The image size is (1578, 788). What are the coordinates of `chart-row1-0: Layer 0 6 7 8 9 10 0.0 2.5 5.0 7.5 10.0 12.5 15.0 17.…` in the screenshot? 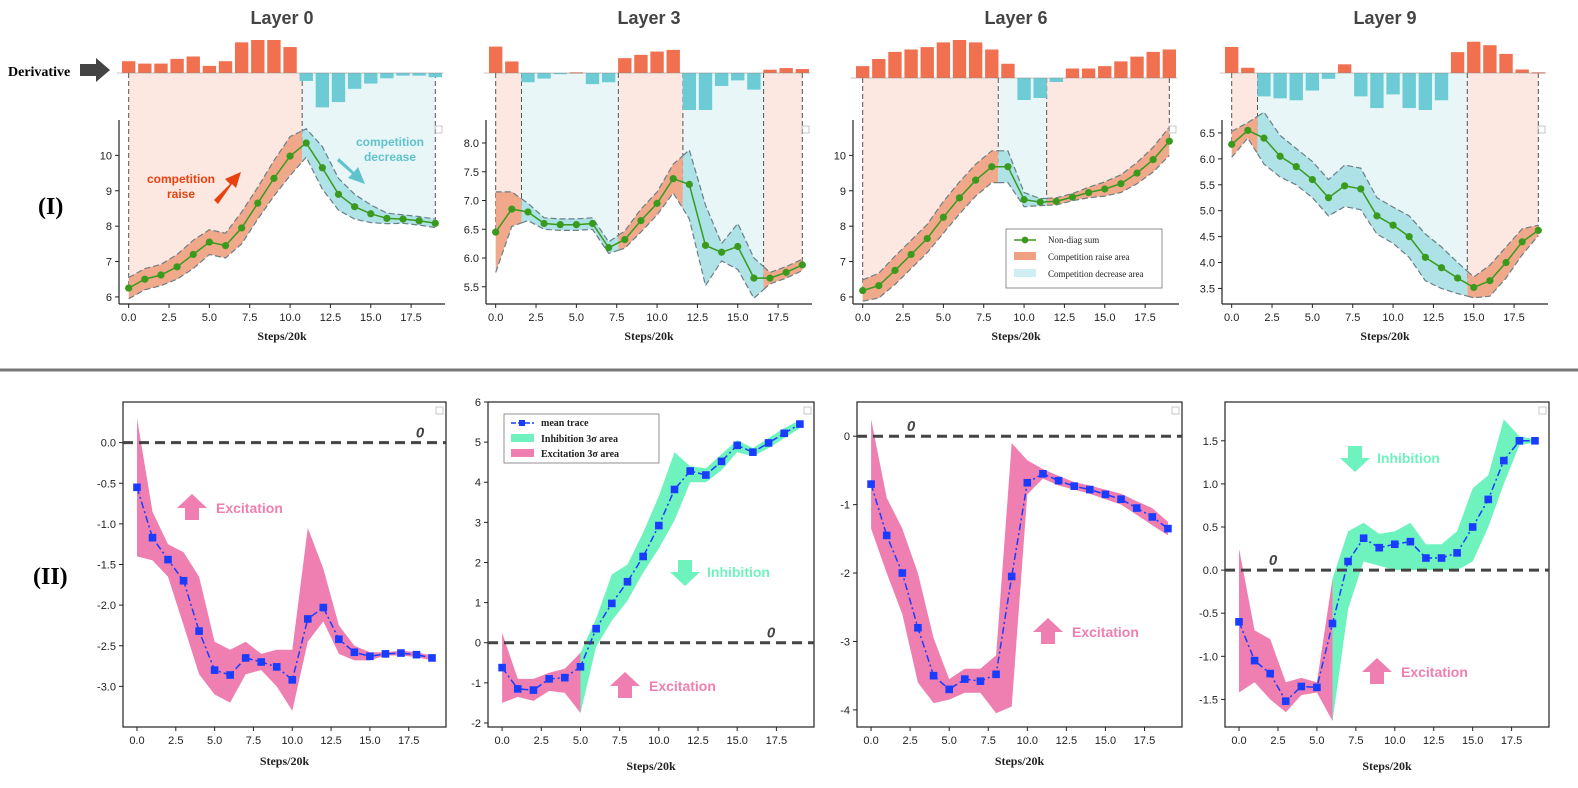 It's located at (272, 175).